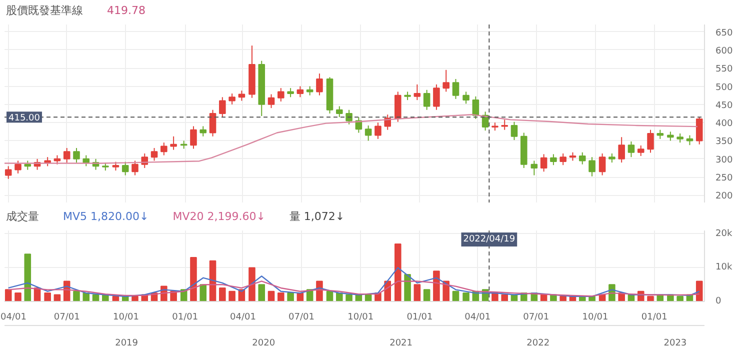 This screenshot has width=740, height=350. I want to click on text: MV20 2,199.60↓, so click(219, 216).